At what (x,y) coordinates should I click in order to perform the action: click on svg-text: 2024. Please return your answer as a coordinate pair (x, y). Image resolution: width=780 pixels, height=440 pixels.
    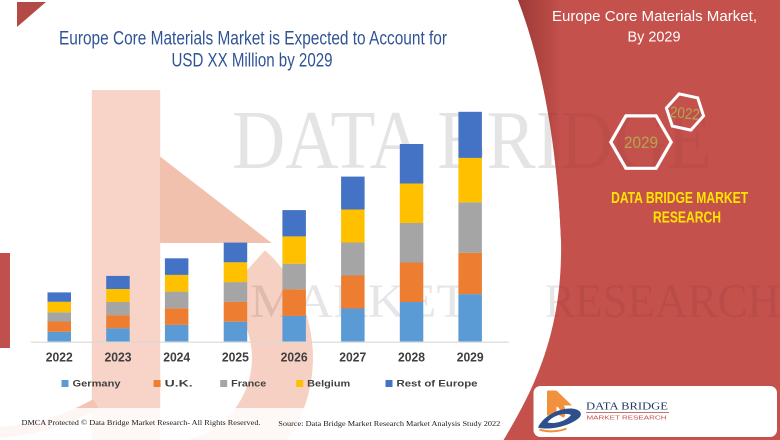
    Looking at the image, I should click on (177, 357).